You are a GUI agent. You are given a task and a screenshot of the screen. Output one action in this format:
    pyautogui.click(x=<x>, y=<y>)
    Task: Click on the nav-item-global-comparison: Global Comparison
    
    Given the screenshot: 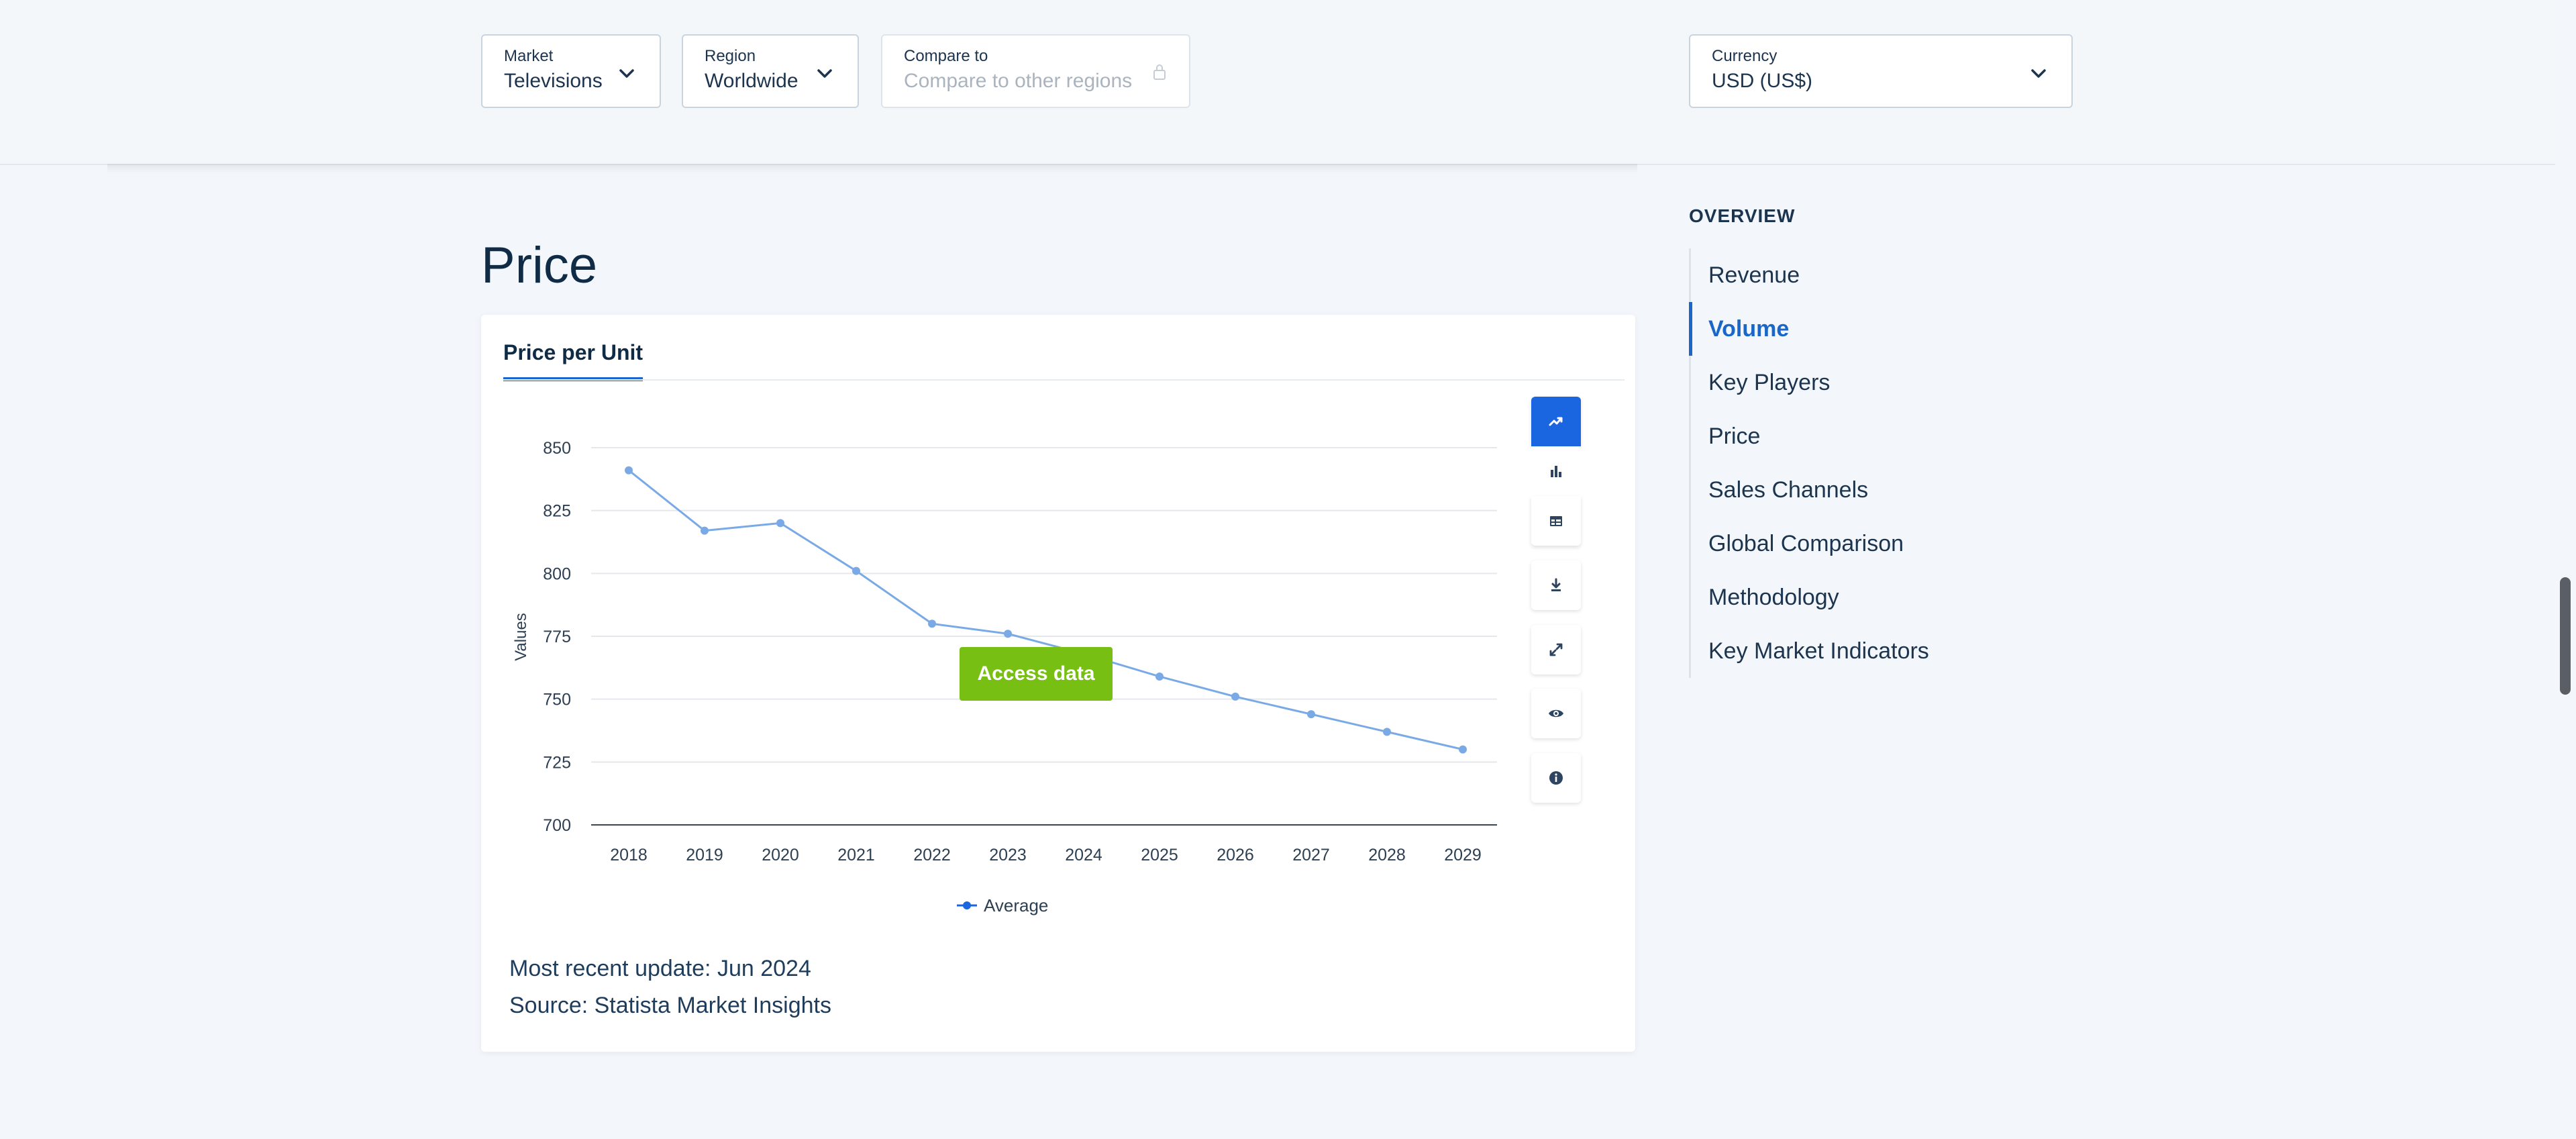 What is the action you would take?
    pyautogui.click(x=1806, y=543)
    